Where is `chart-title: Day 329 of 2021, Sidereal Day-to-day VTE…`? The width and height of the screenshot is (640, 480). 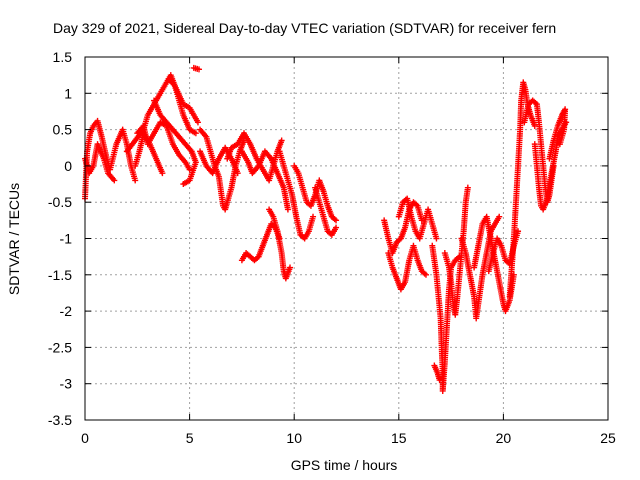
chart-title: Day 329 of 2021, Sidereal Day-to-day VTE… is located at coordinates (304, 28).